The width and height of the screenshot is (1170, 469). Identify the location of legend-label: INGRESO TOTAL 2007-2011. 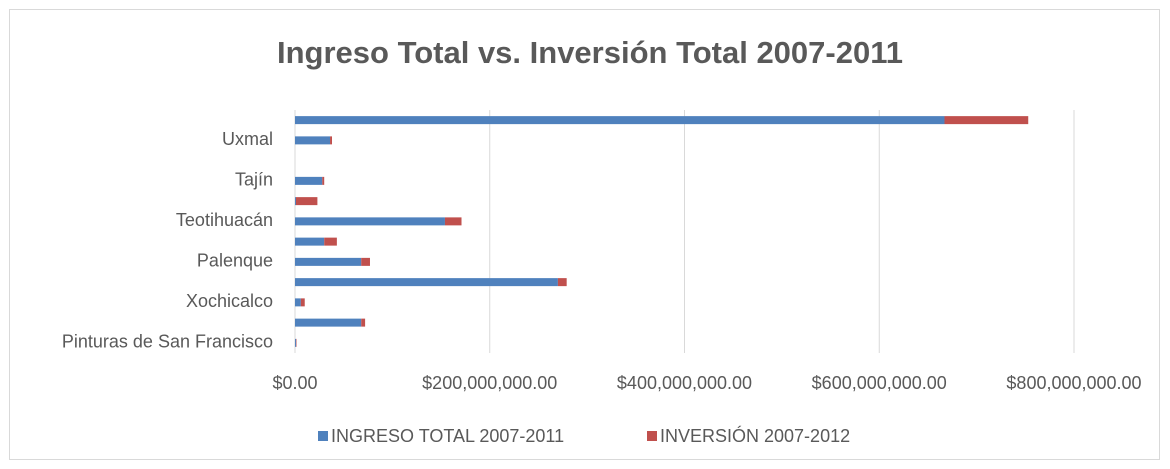
(447, 436).